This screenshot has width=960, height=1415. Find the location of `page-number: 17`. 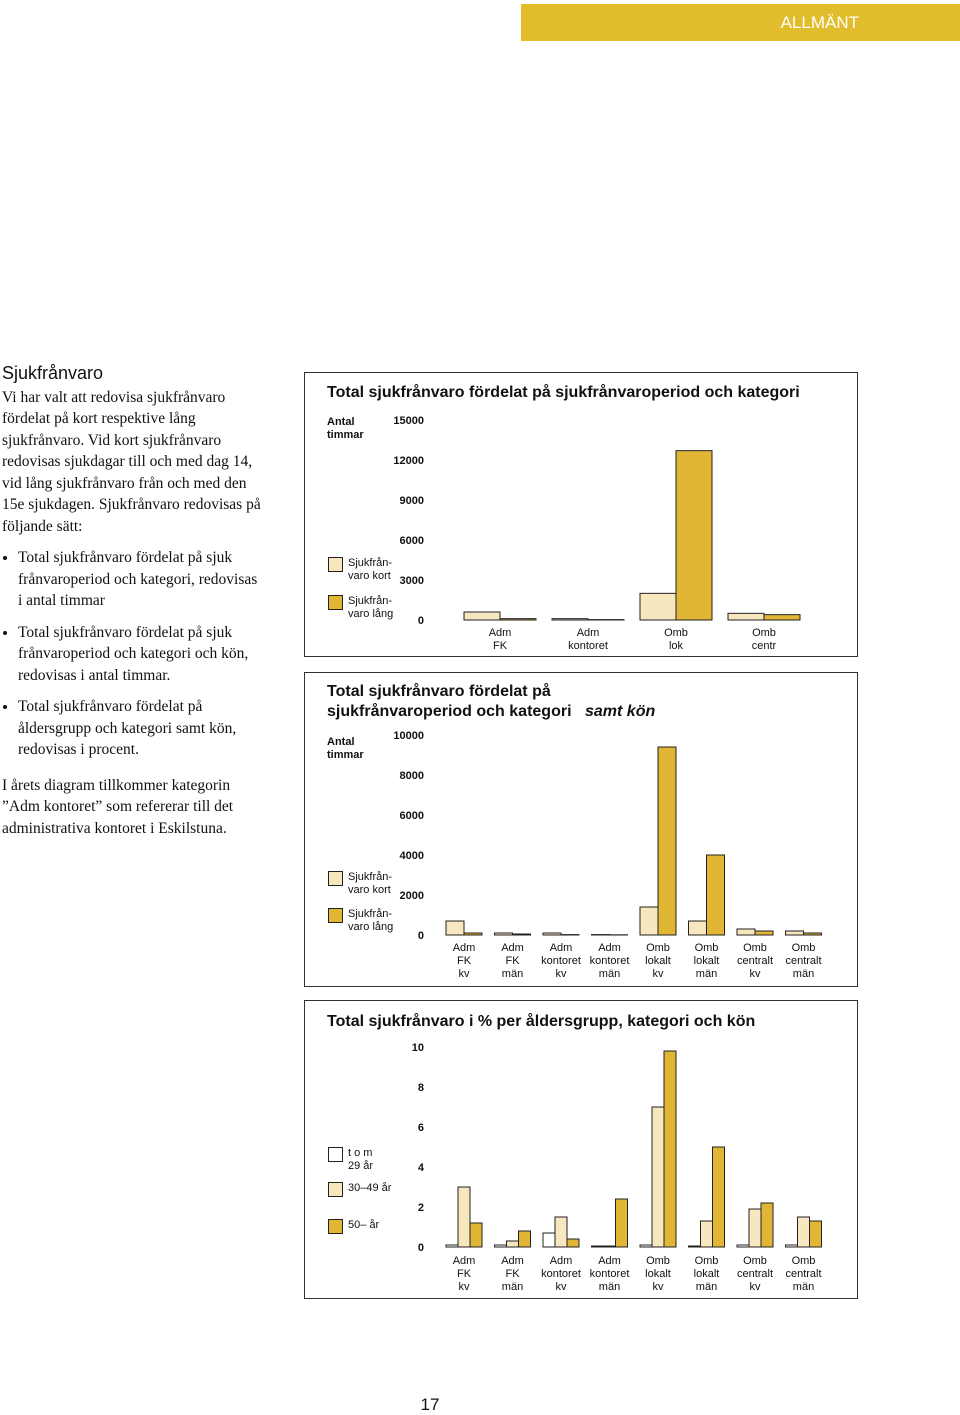

page-number: 17 is located at coordinates (430, 1404).